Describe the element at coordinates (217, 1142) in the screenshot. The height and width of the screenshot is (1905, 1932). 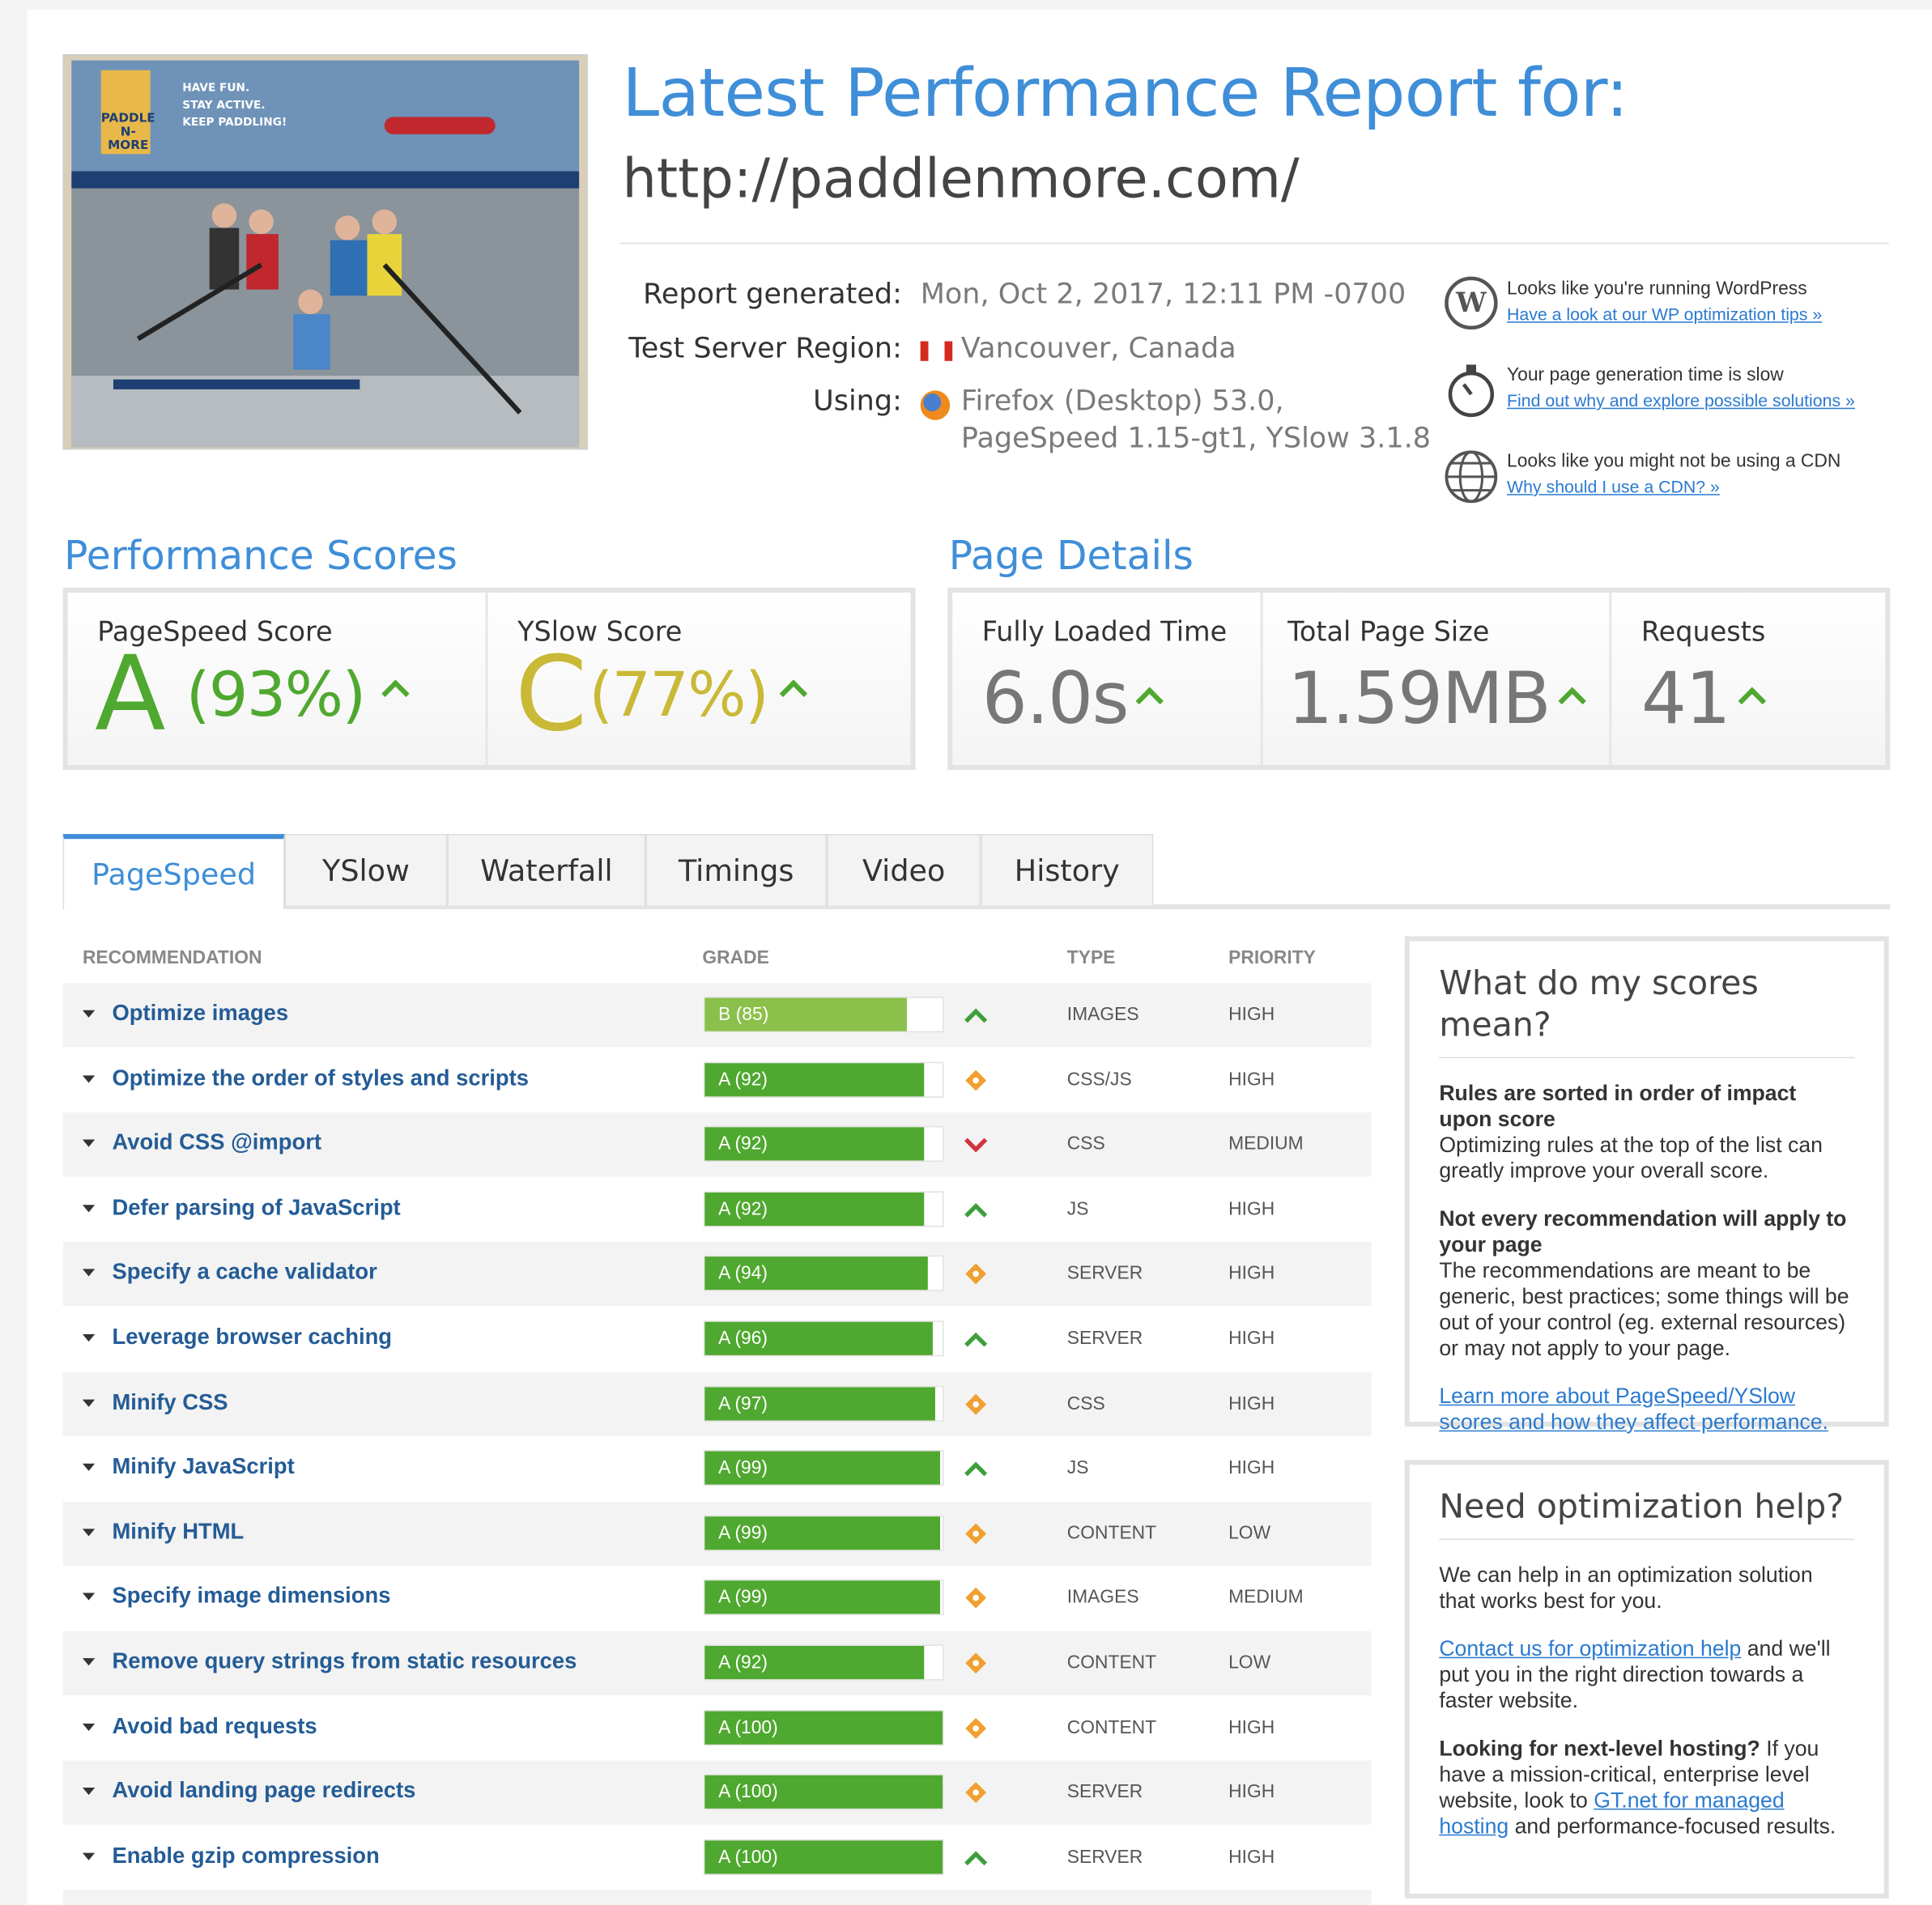
I see `recommendation-name: Avoid CSS @import` at that location.